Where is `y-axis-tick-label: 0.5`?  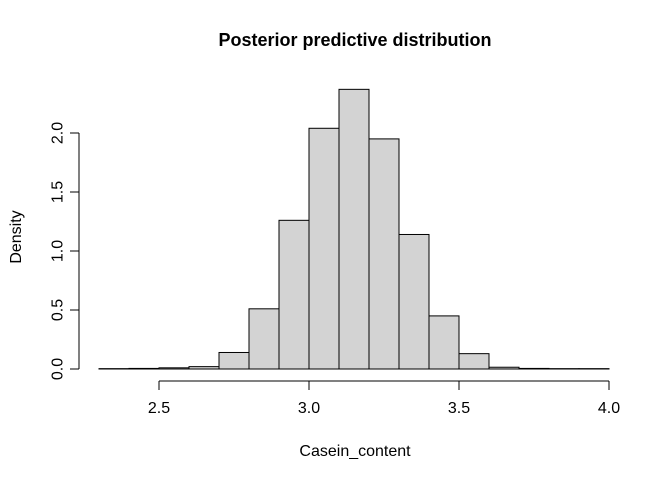
y-axis-tick-label: 0.5 is located at coordinates (58, 310).